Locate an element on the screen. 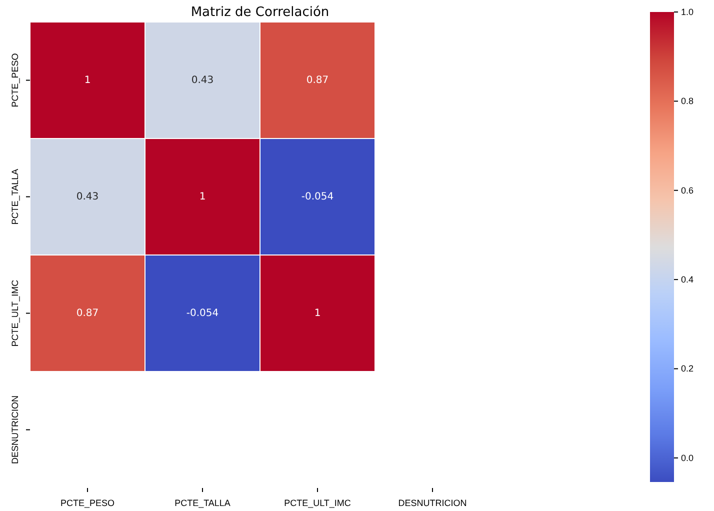 The image size is (714, 511). y-tick-label: PCTE_ULT_IMC is located at coordinates (15, 313).